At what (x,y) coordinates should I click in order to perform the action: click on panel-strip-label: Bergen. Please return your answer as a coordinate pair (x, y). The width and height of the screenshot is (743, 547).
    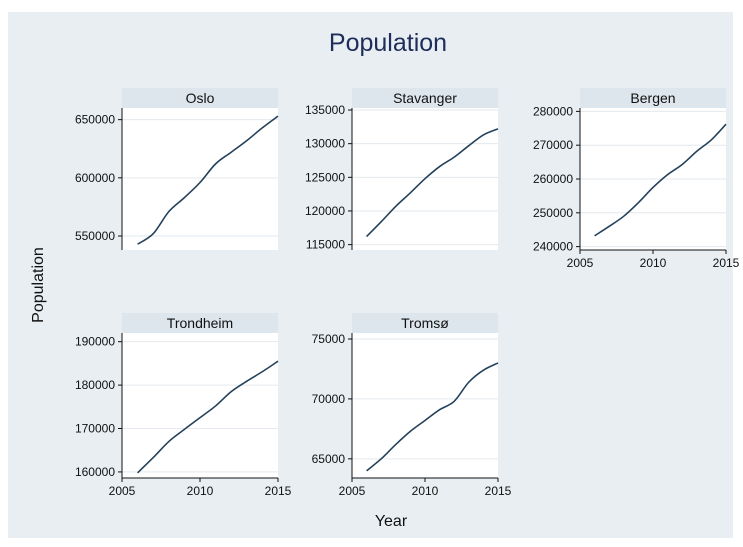
    Looking at the image, I should click on (652, 98).